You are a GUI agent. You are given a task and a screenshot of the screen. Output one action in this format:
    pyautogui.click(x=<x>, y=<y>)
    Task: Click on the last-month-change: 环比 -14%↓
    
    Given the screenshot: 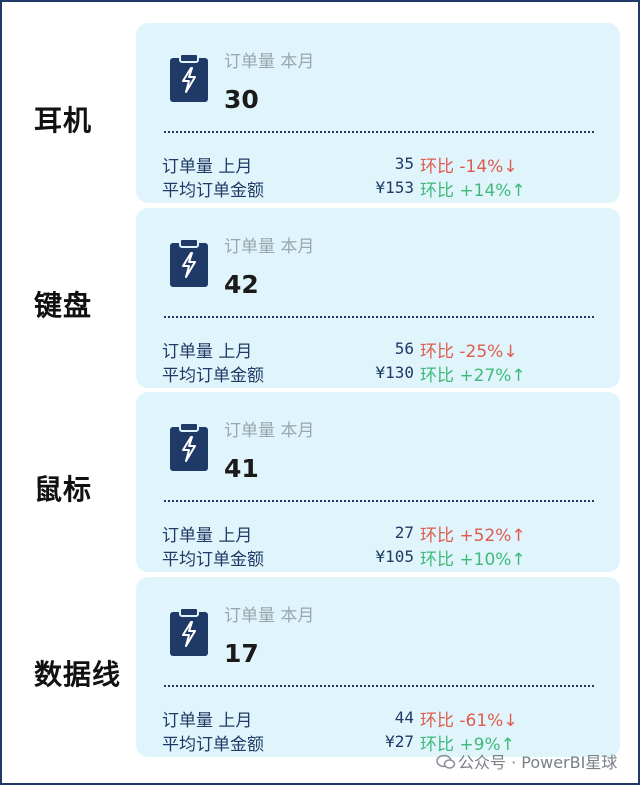 What is the action you would take?
    pyautogui.click(x=469, y=167)
    